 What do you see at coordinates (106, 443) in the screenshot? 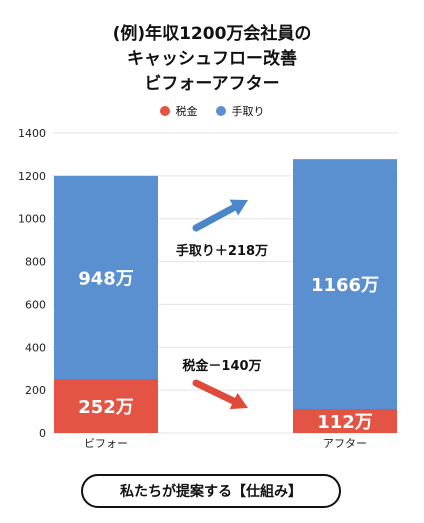
I see `x-tick-label: ビフォー` at bounding box center [106, 443].